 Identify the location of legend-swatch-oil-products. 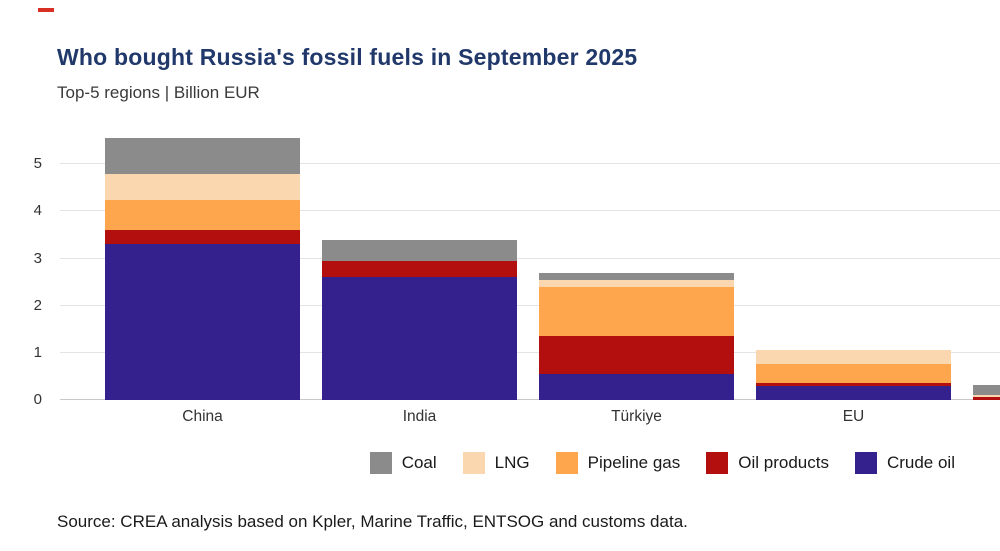
(717, 463).